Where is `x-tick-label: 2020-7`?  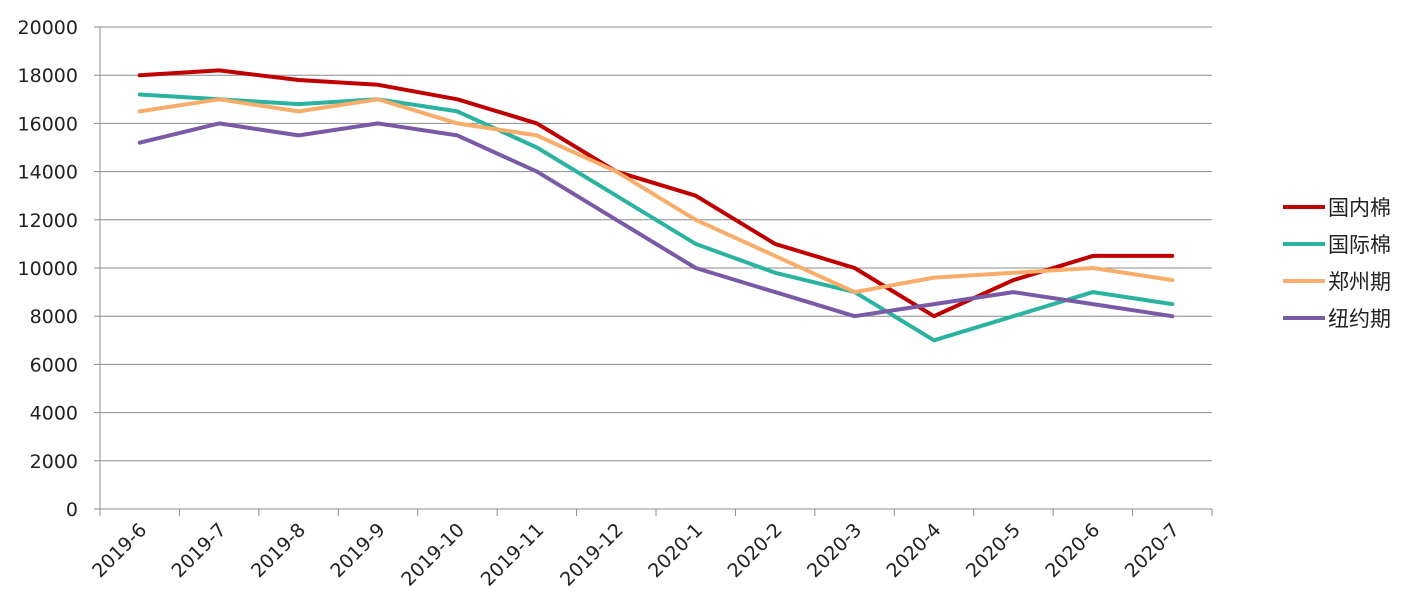 x-tick-label: 2020-7 is located at coordinates (1152, 550).